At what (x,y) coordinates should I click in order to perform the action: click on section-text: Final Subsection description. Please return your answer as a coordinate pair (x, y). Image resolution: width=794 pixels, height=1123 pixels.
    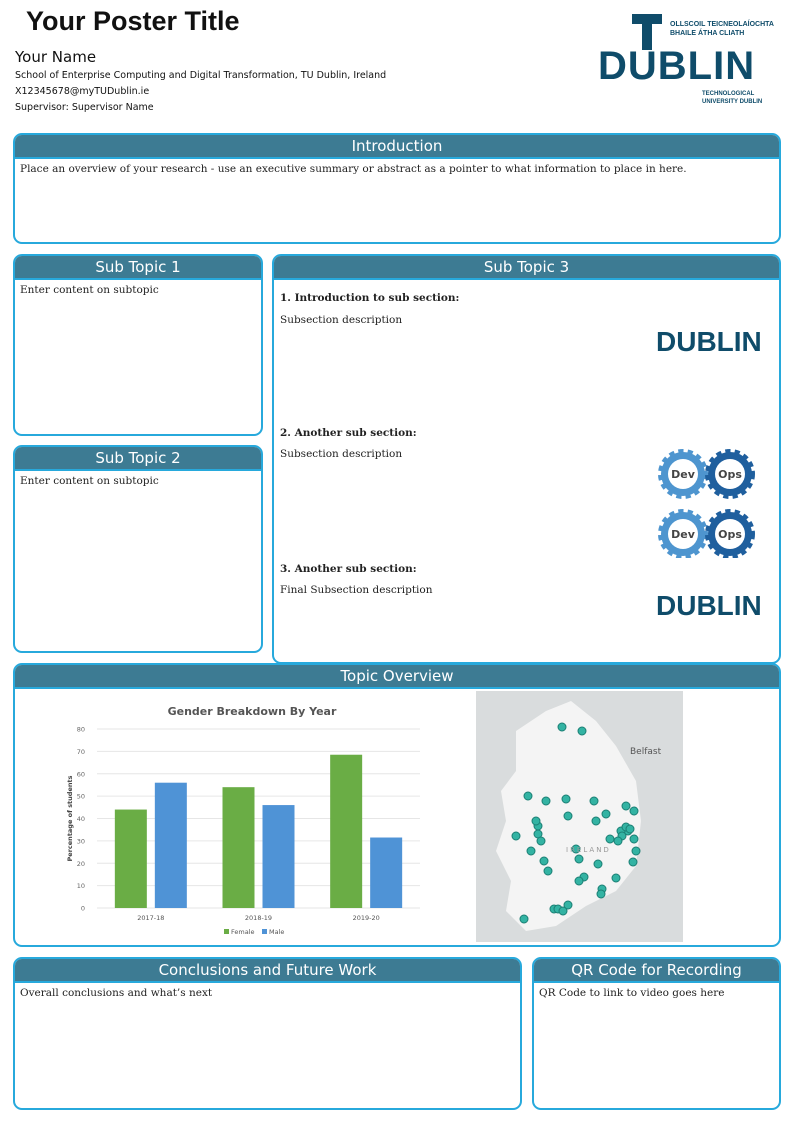
    Looking at the image, I should click on (356, 590).